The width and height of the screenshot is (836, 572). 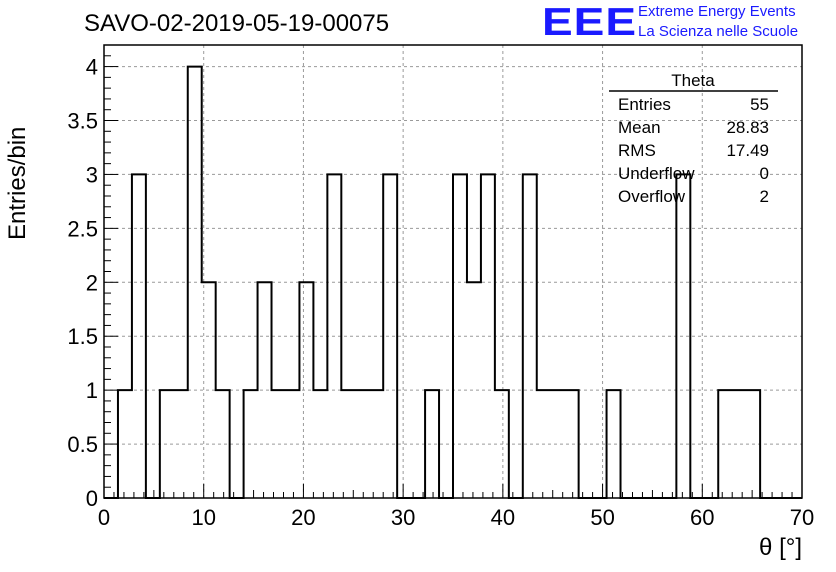 I want to click on stats-label: Mean, so click(x=639, y=127).